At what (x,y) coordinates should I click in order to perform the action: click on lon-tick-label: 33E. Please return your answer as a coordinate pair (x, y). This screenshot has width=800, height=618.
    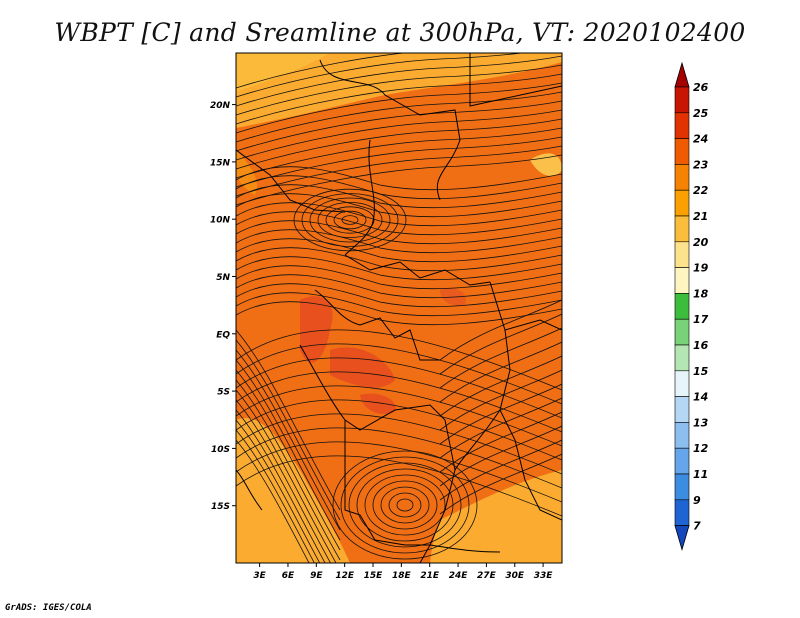
    Looking at the image, I should click on (544, 576).